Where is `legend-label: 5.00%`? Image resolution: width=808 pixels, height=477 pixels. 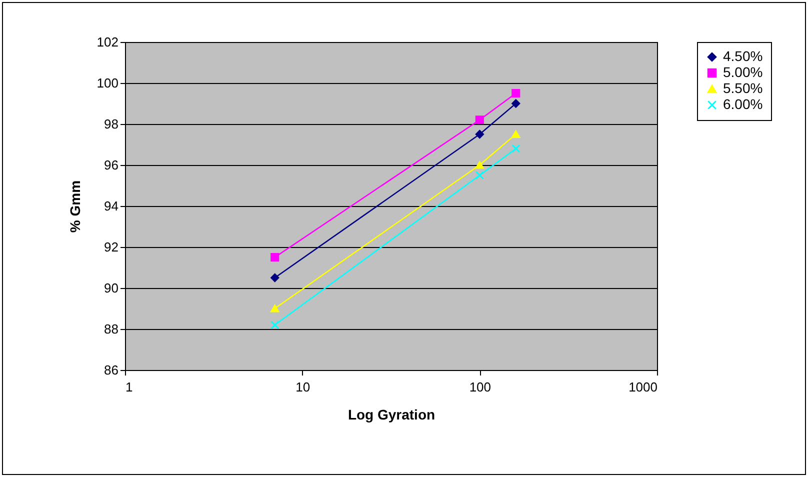
legend-label: 5.00% is located at coordinates (743, 72).